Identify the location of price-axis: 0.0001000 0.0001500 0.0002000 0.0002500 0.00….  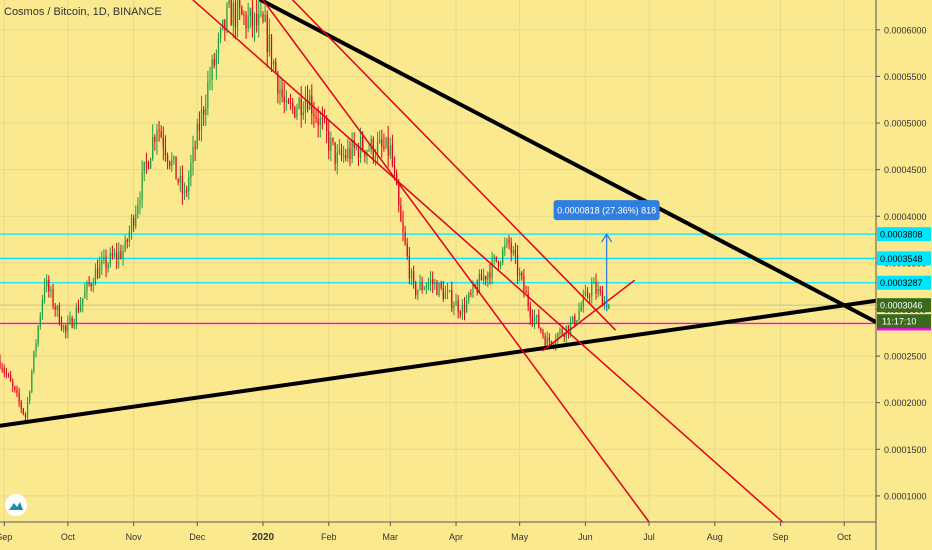
(903, 275).